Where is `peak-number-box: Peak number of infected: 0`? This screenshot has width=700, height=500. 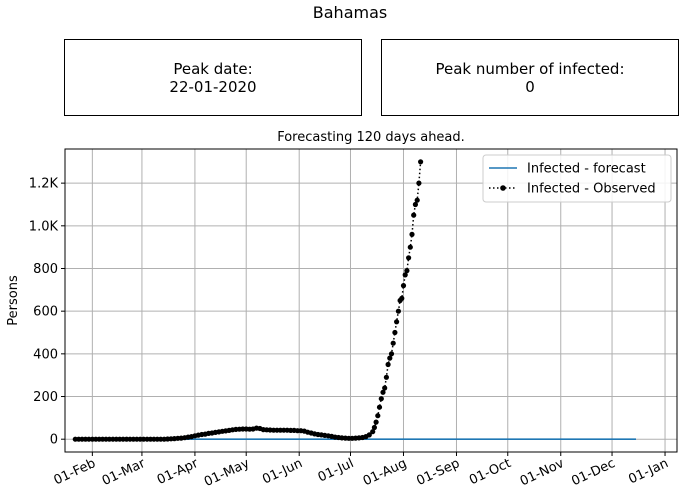 peak-number-box: Peak number of infected: 0 is located at coordinates (530, 77).